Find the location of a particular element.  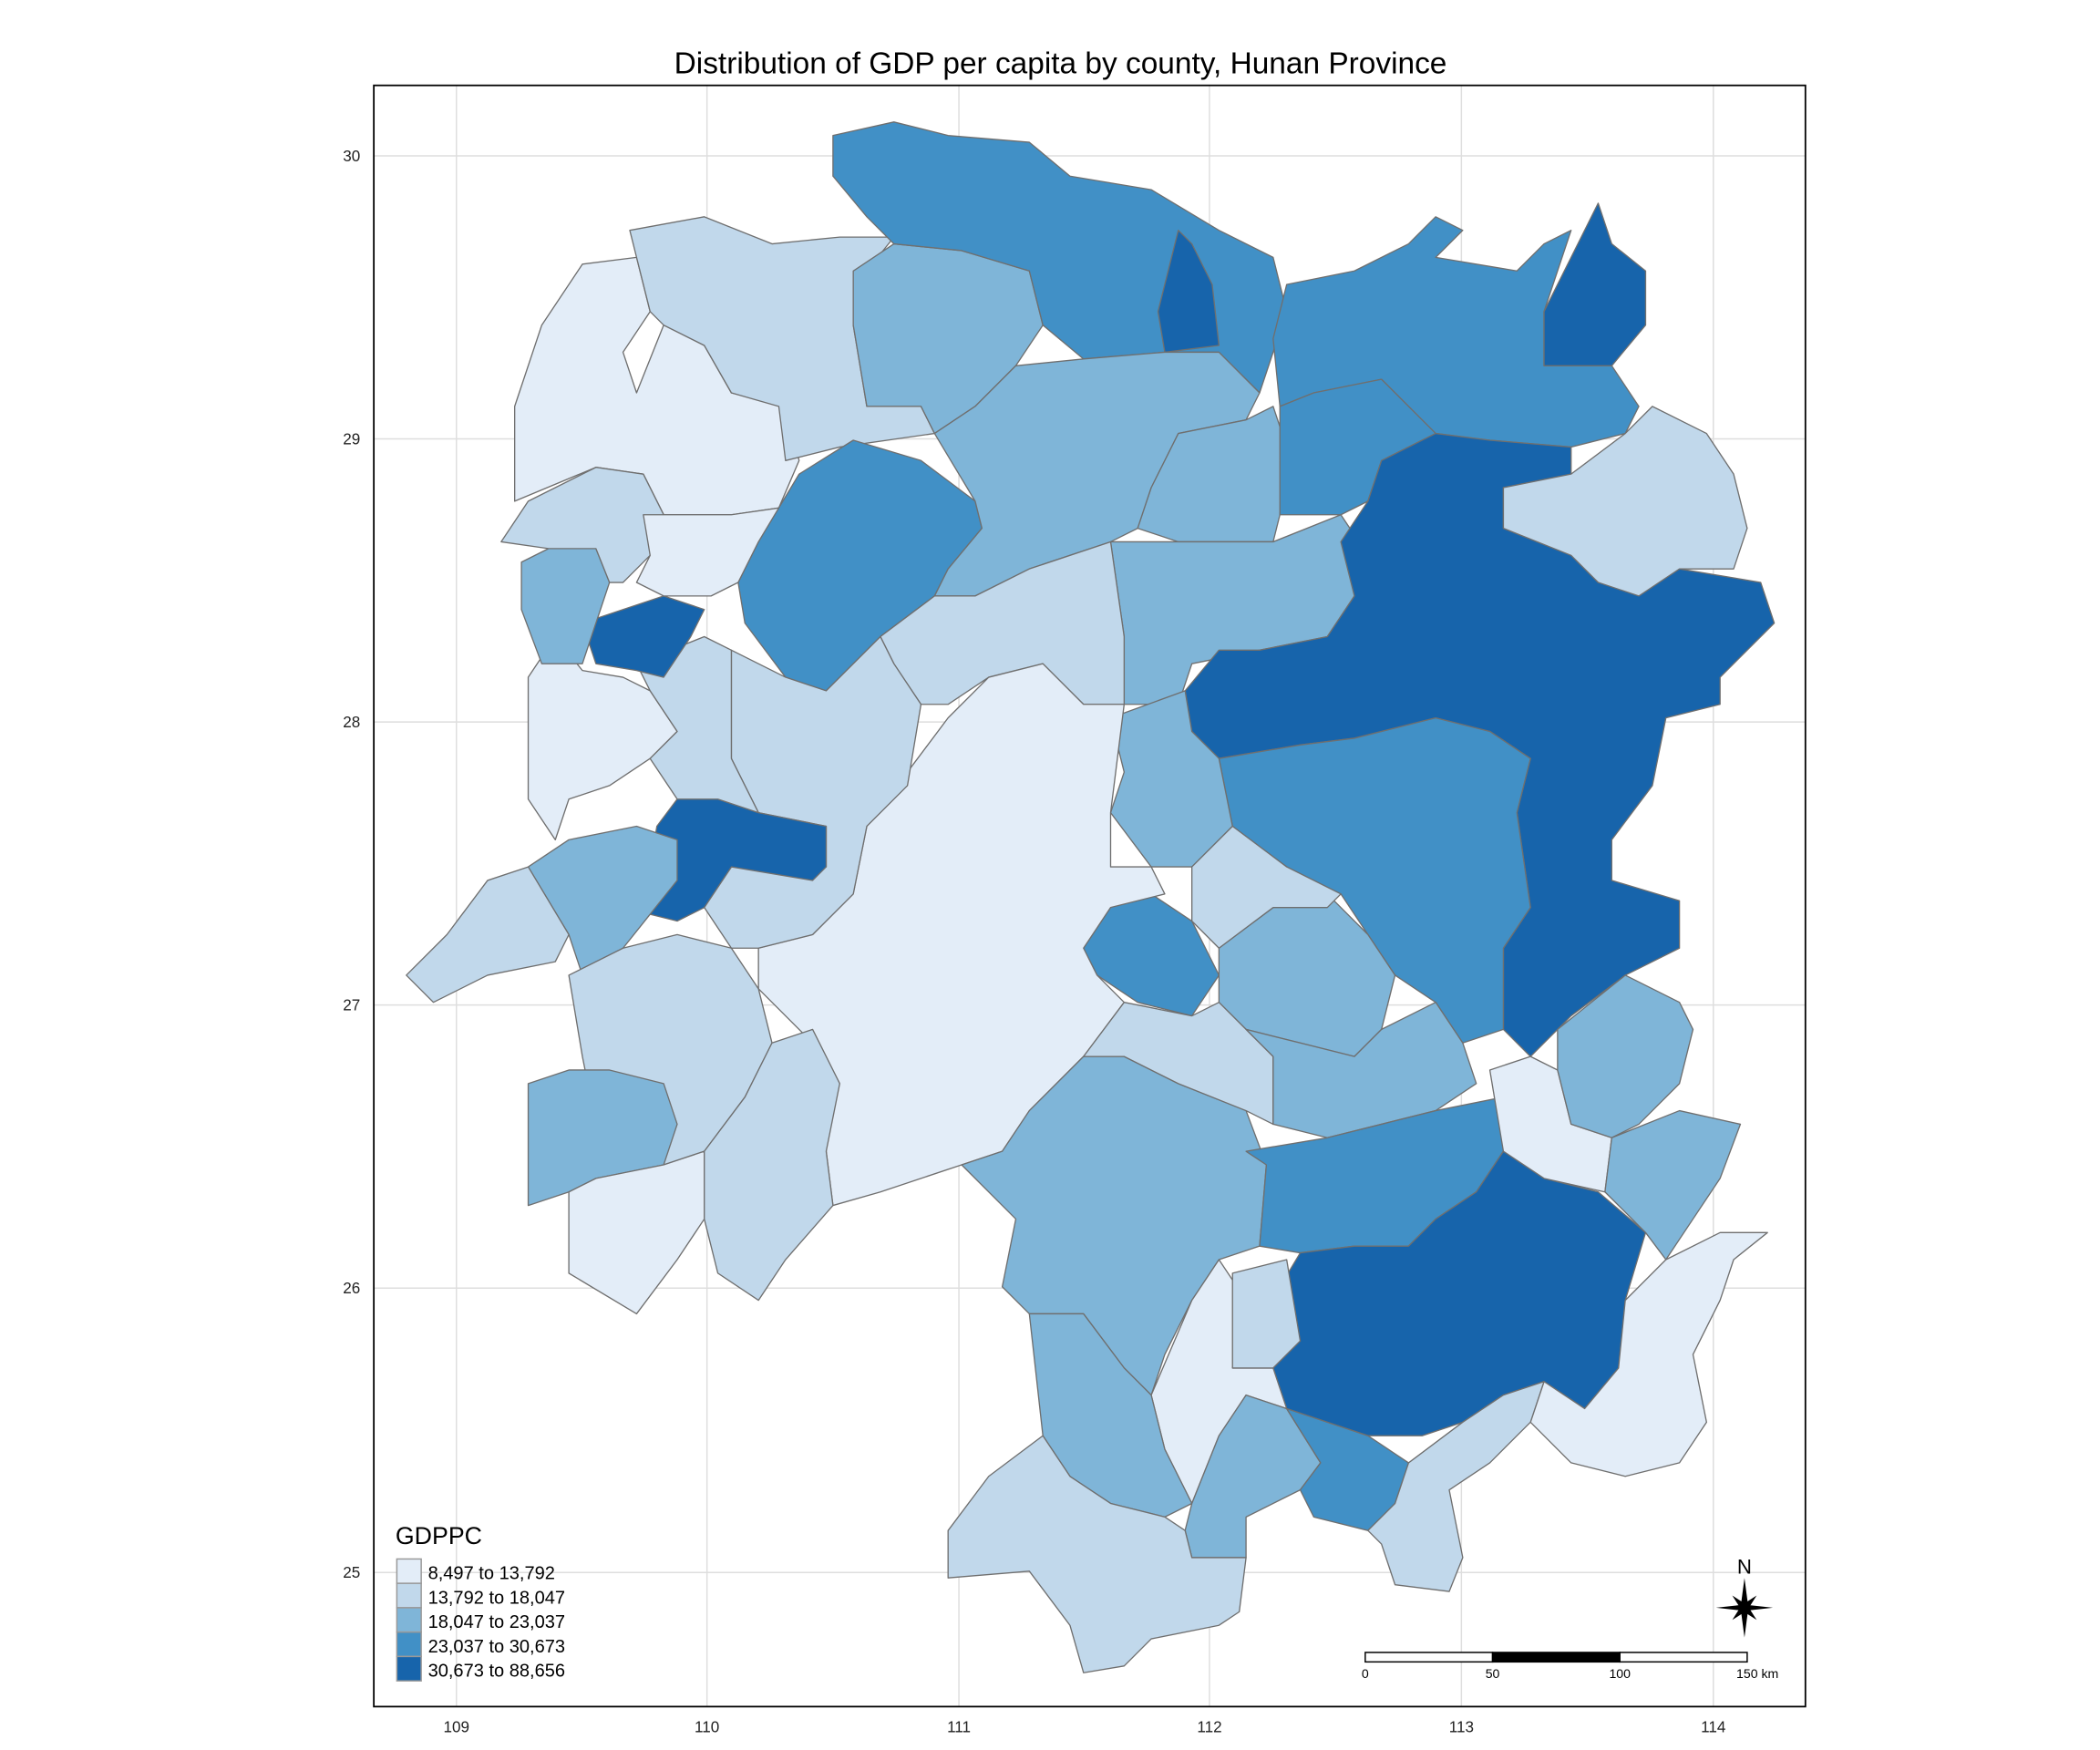

x-axis-ticks: 109 110 111 112 113 114 is located at coordinates (1085, 1728).